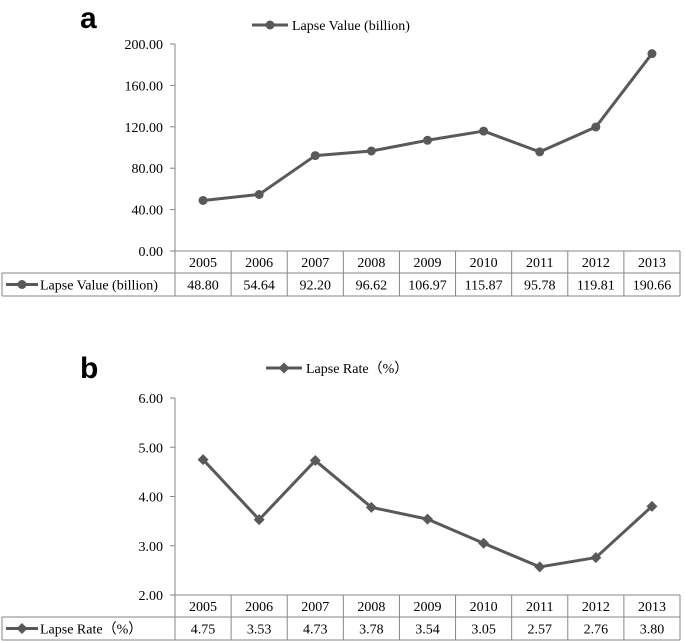  What do you see at coordinates (99, 286) in the screenshot?
I see `table-row-header: Lapse Value (billion)` at bounding box center [99, 286].